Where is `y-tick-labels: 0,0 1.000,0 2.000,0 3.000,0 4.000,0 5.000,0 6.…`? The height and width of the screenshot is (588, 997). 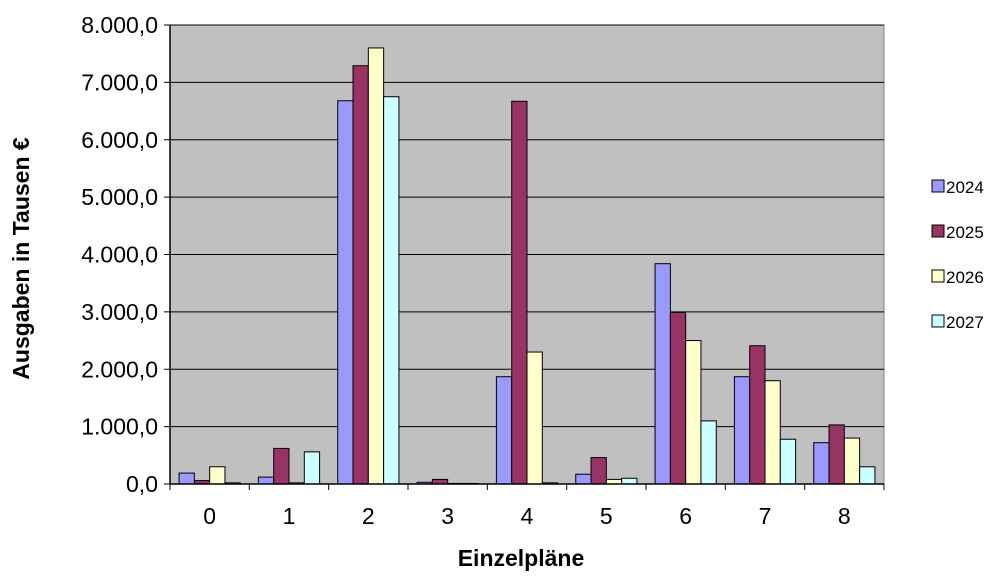 y-tick-labels: 0,0 1.000,0 2.000,0 3.000,0 4.000,0 5.000,0 6.… is located at coordinates (125, 254).